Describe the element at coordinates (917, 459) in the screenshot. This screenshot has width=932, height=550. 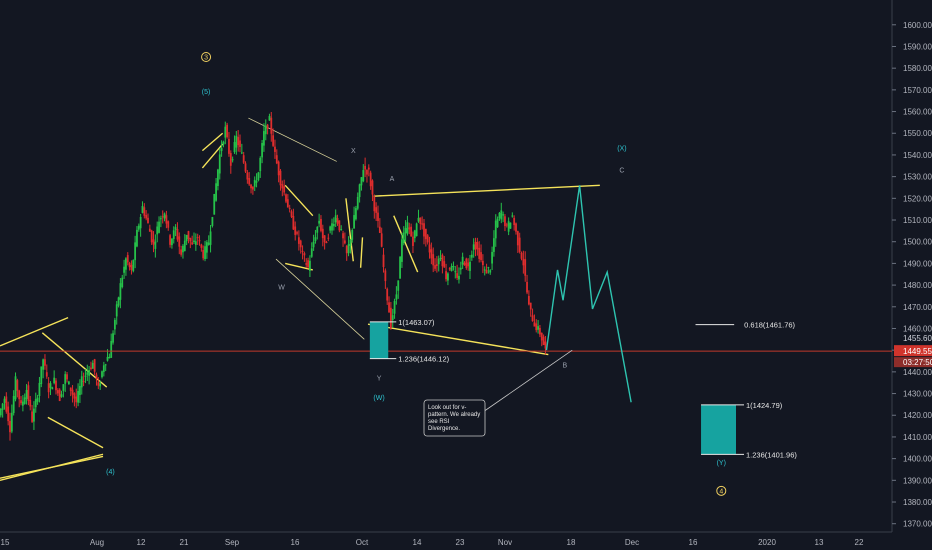
I see `price-tick-label: 1400.00` at that location.